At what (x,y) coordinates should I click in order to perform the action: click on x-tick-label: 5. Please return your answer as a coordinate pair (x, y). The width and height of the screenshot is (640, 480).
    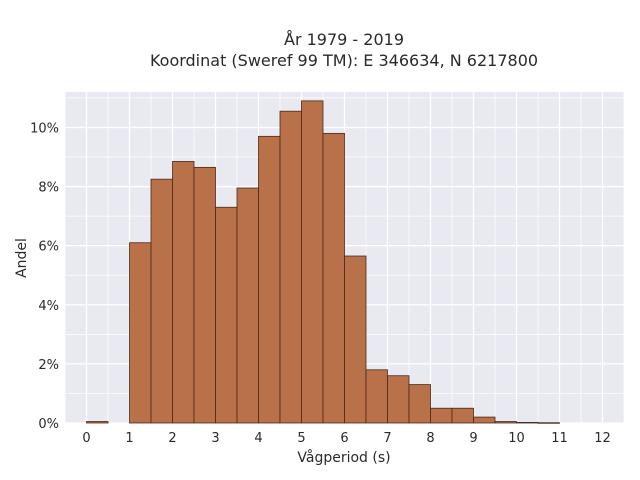
    Looking at the image, I should click on (301, 438).